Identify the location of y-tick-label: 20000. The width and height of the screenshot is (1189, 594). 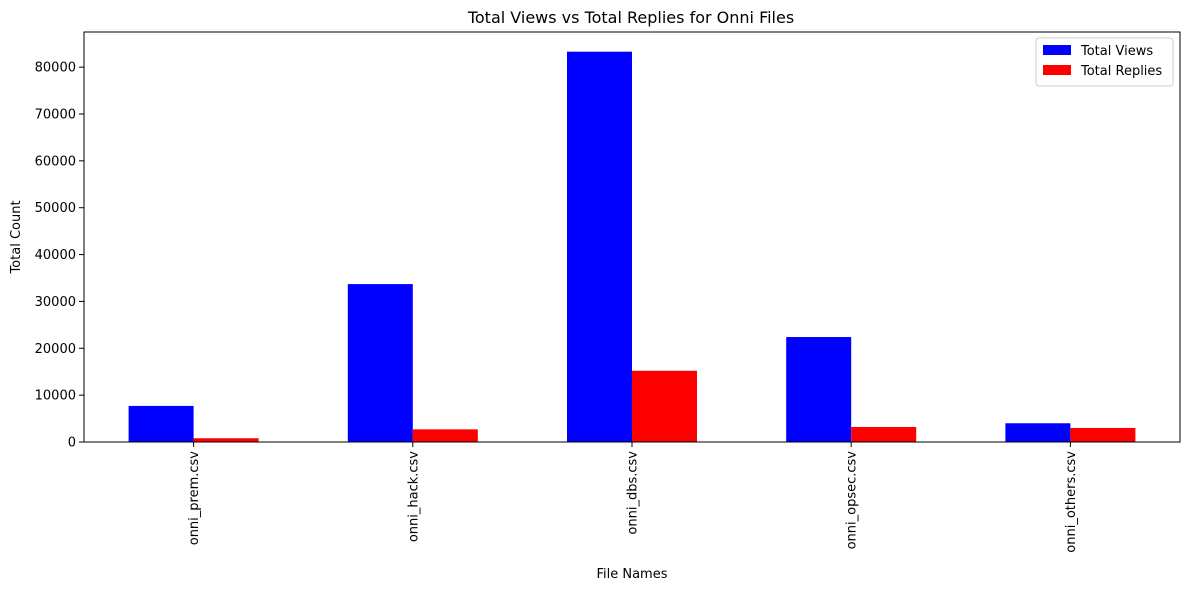
(55, 349).